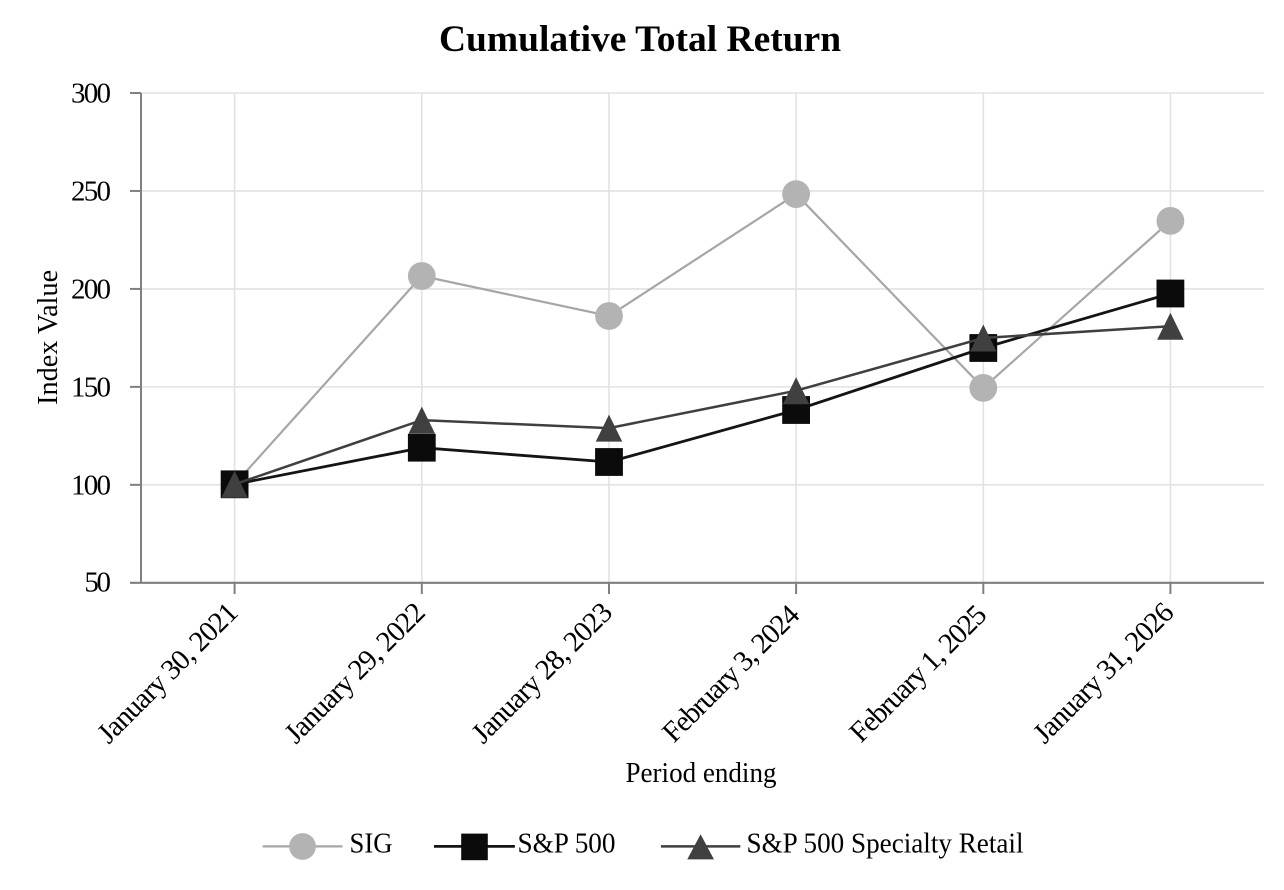 The height and width of the screenshot is (890, 1284). Describe the element at coordinates (97, 583) in the screenshot. I see `svg-text: 50` at that location.